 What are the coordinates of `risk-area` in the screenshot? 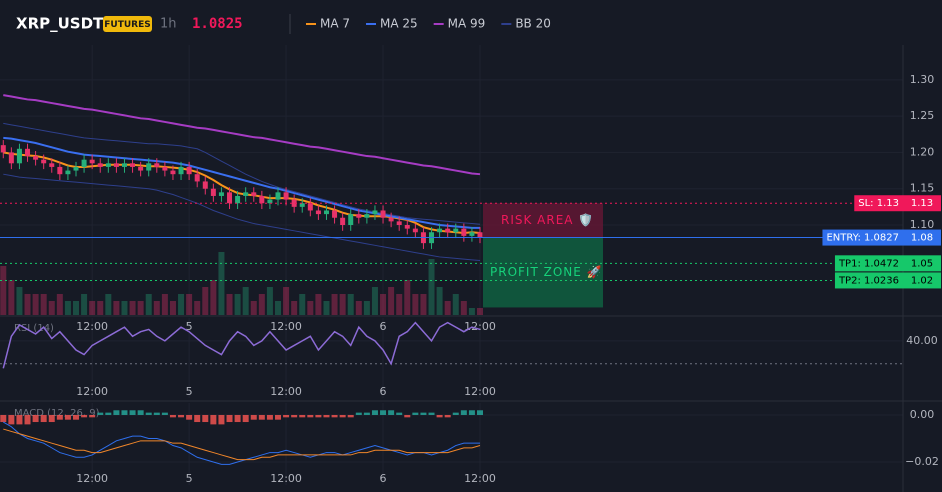 It's located at (543, 220).